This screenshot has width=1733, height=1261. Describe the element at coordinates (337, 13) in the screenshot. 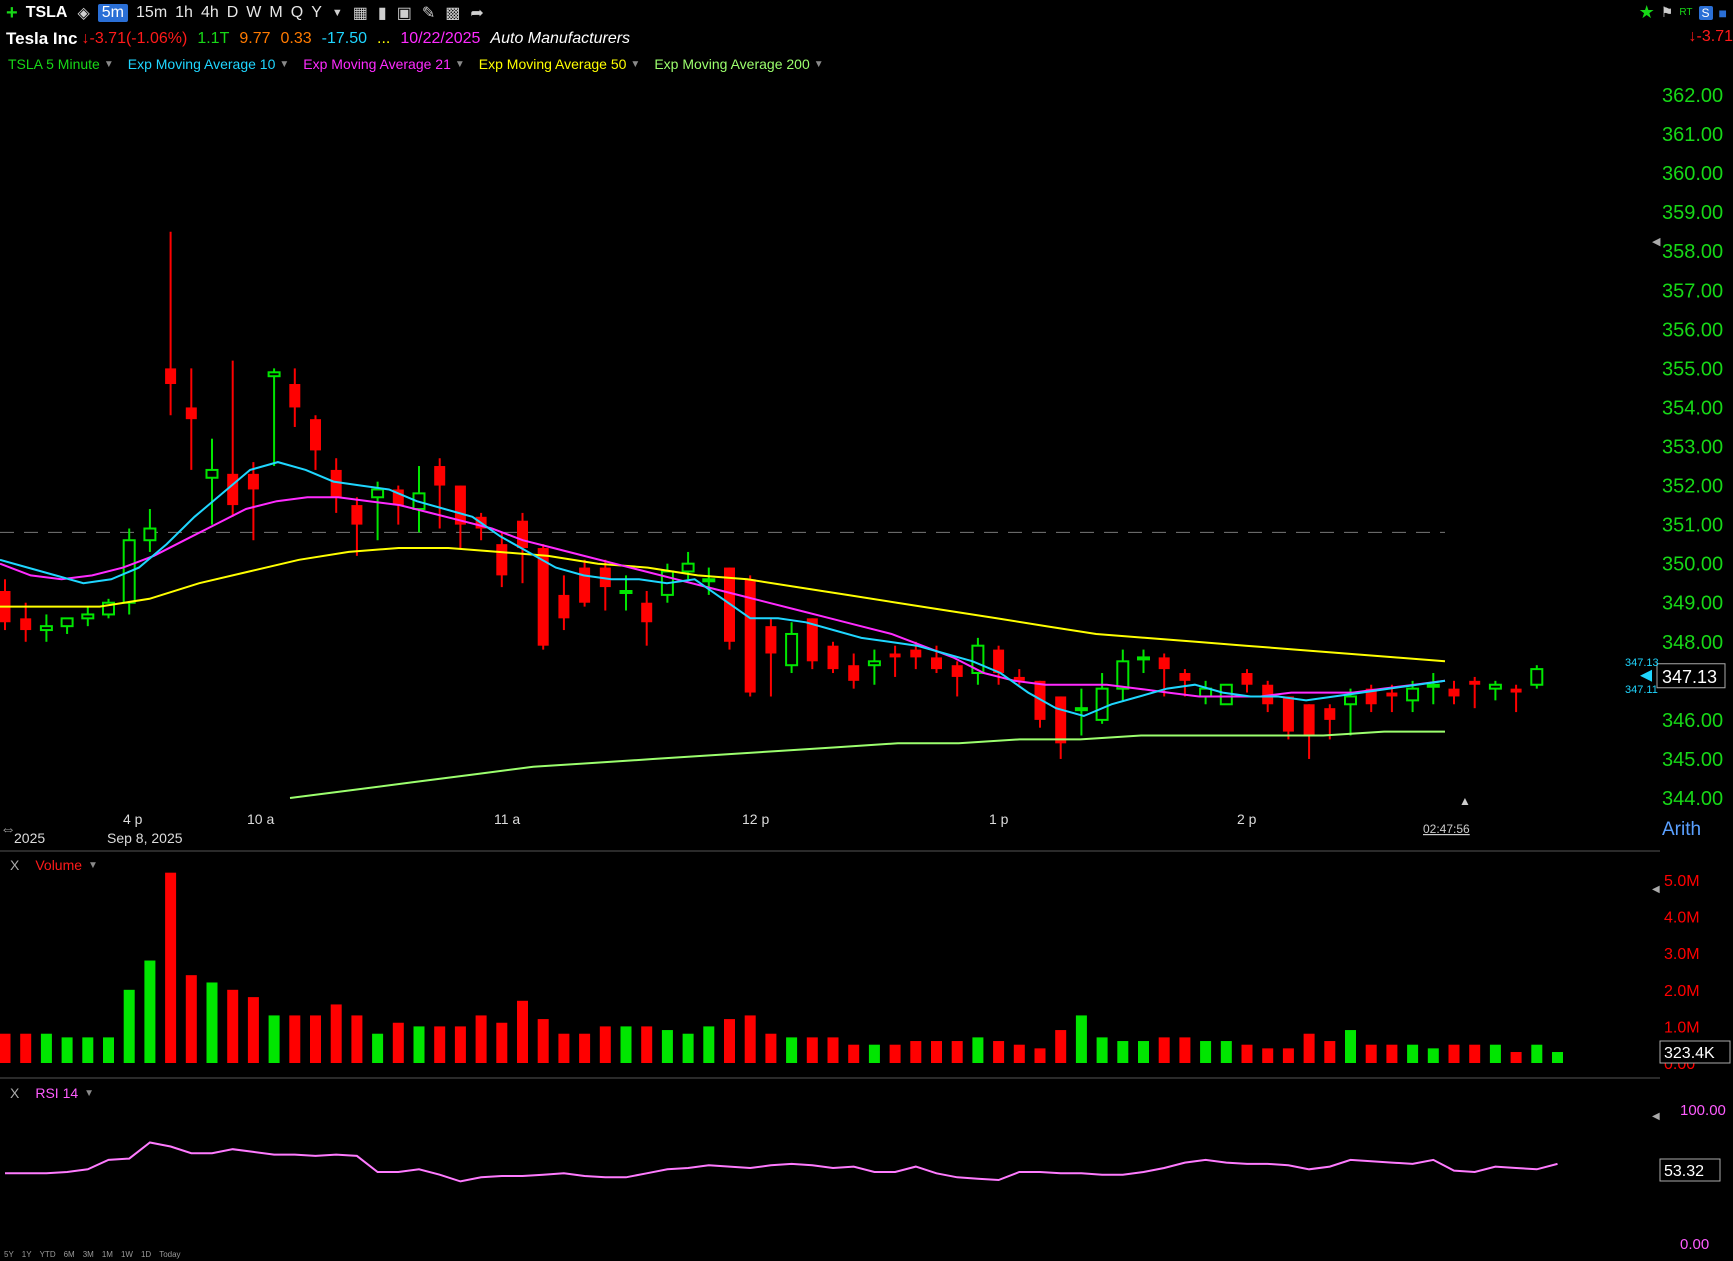

I see `dropdown-chevron-icon: ▼` at that location.